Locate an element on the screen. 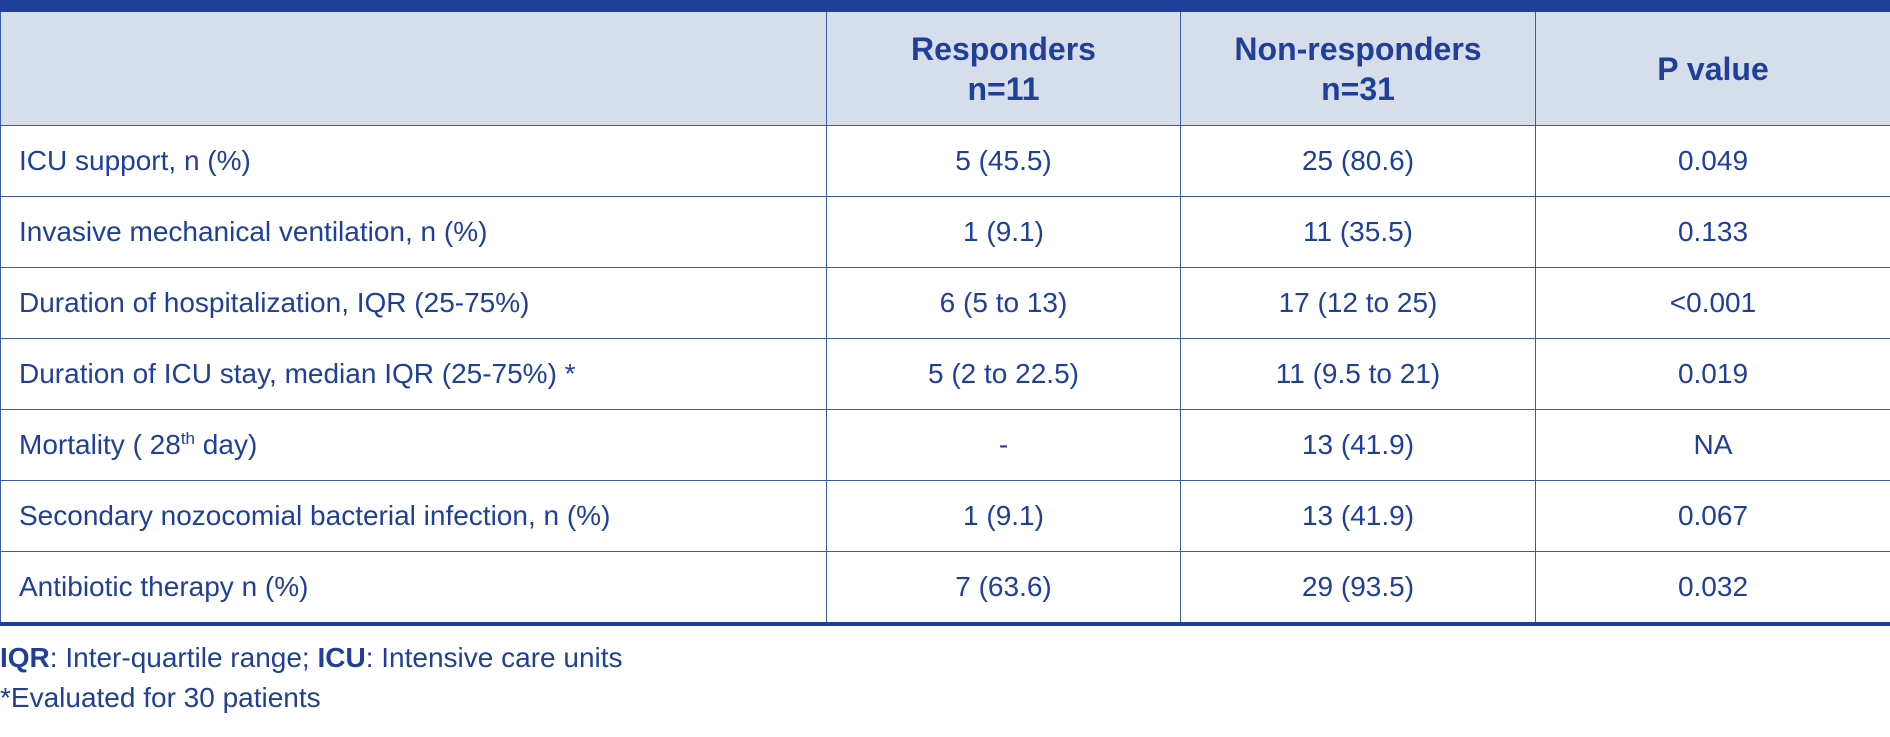 The image size is (1890, 737). header-cell-p-value: P value is located at coordinates (1712, 69).